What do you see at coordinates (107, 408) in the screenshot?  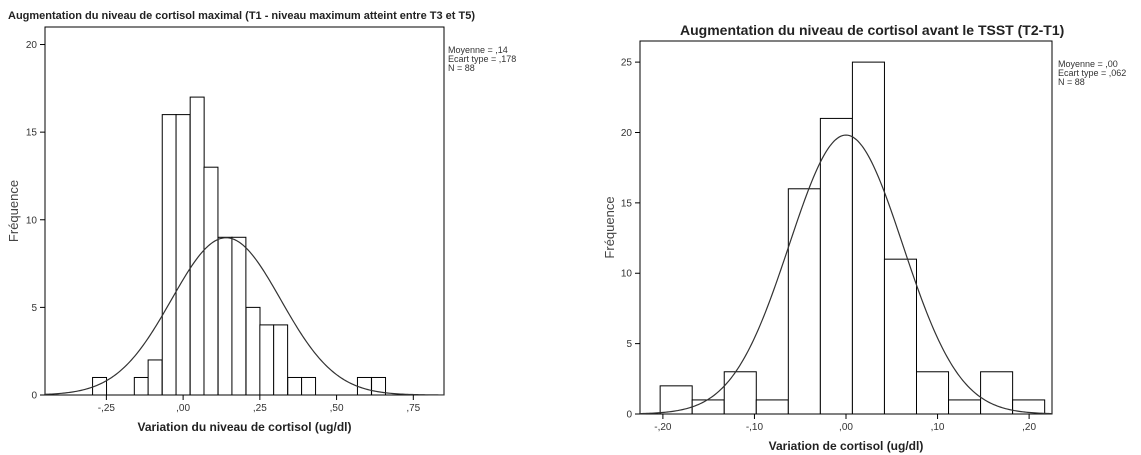 I see `x-tick-label: -,25` at bounding box center [107, 408].